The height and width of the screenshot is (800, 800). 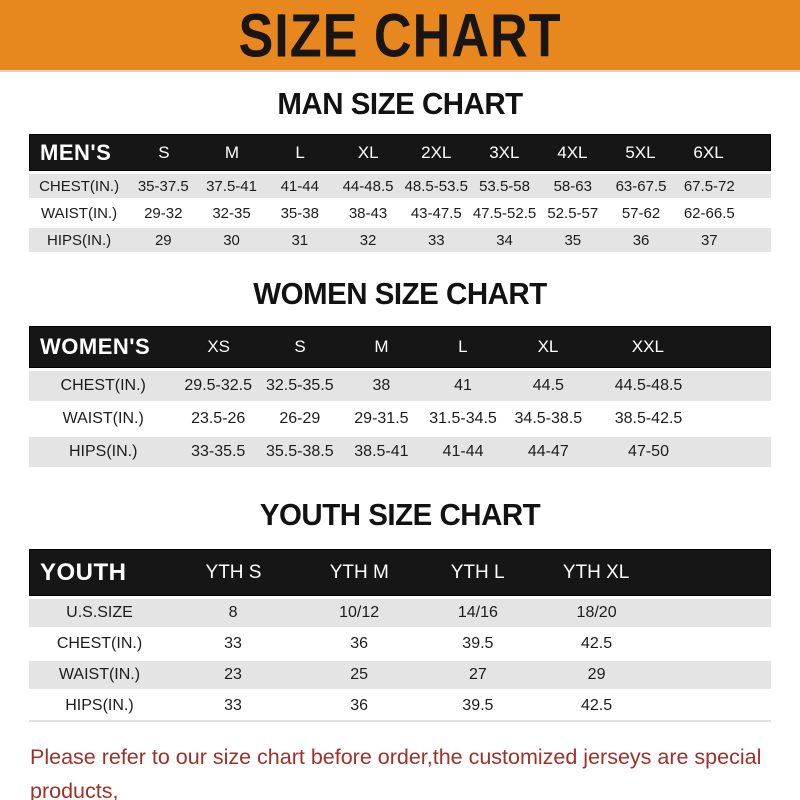 What do you see at coordinates (647, 346) in the screenshot?
I see `women-size-column-header: XXL` at bounding box center [647, 346].